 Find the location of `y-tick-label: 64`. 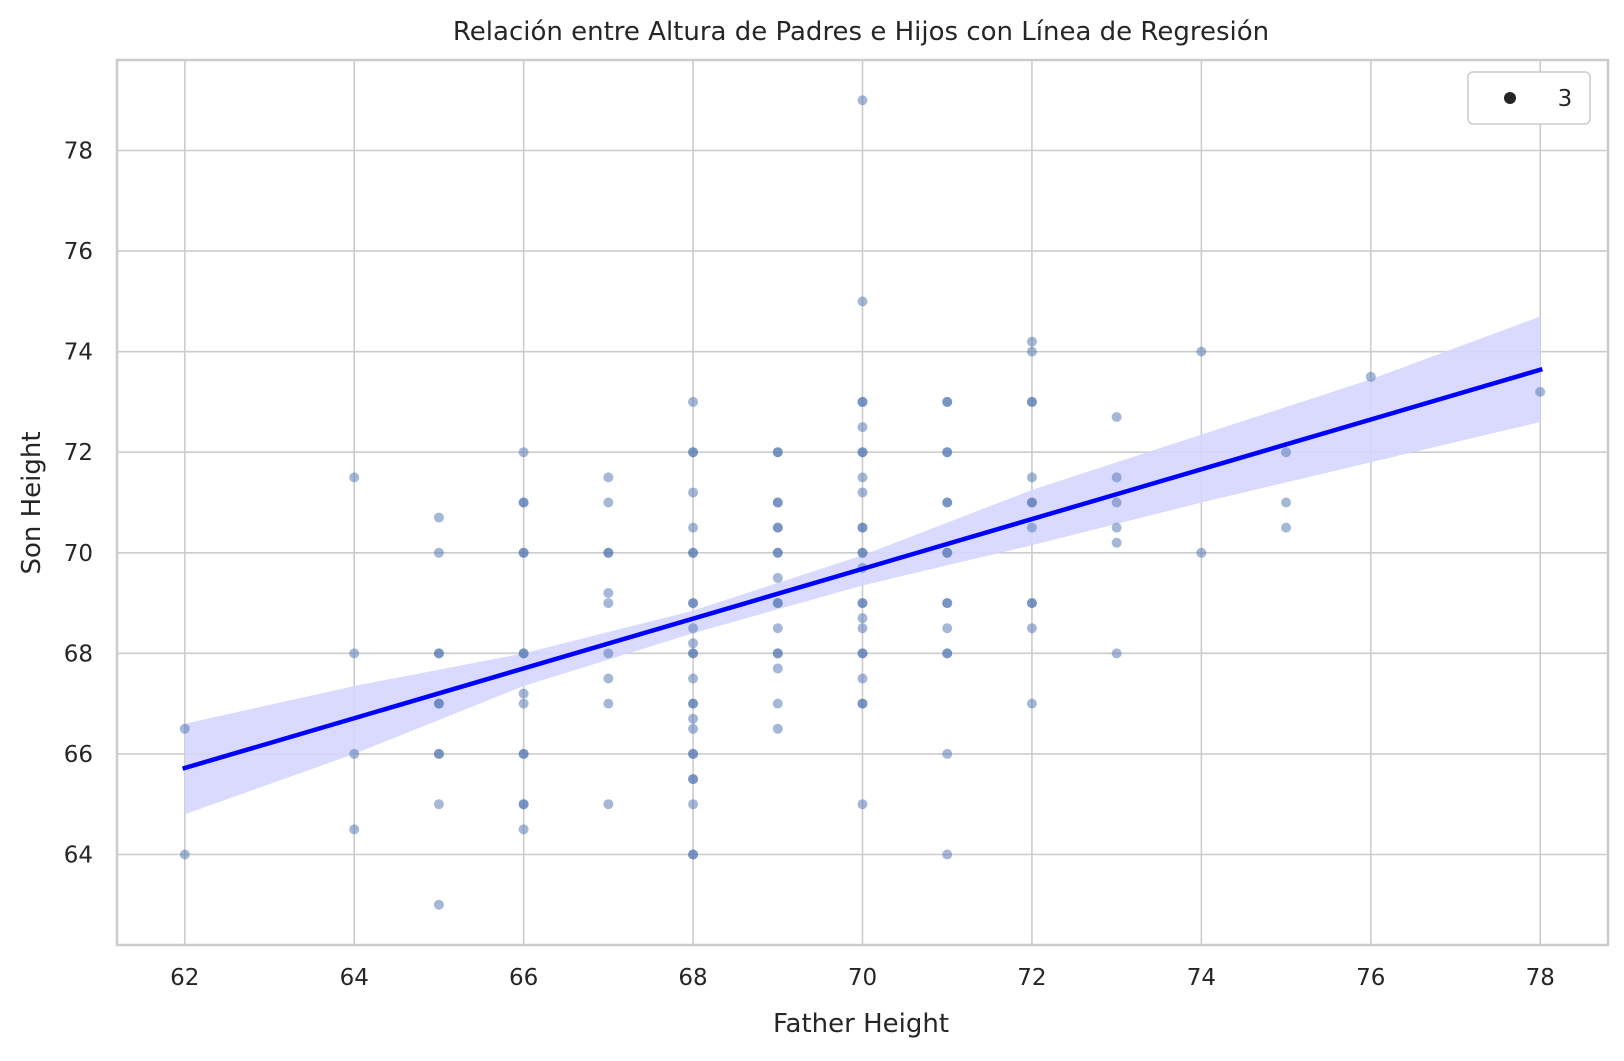

y-tick-label: 64 is located at coordinates (78, 855).